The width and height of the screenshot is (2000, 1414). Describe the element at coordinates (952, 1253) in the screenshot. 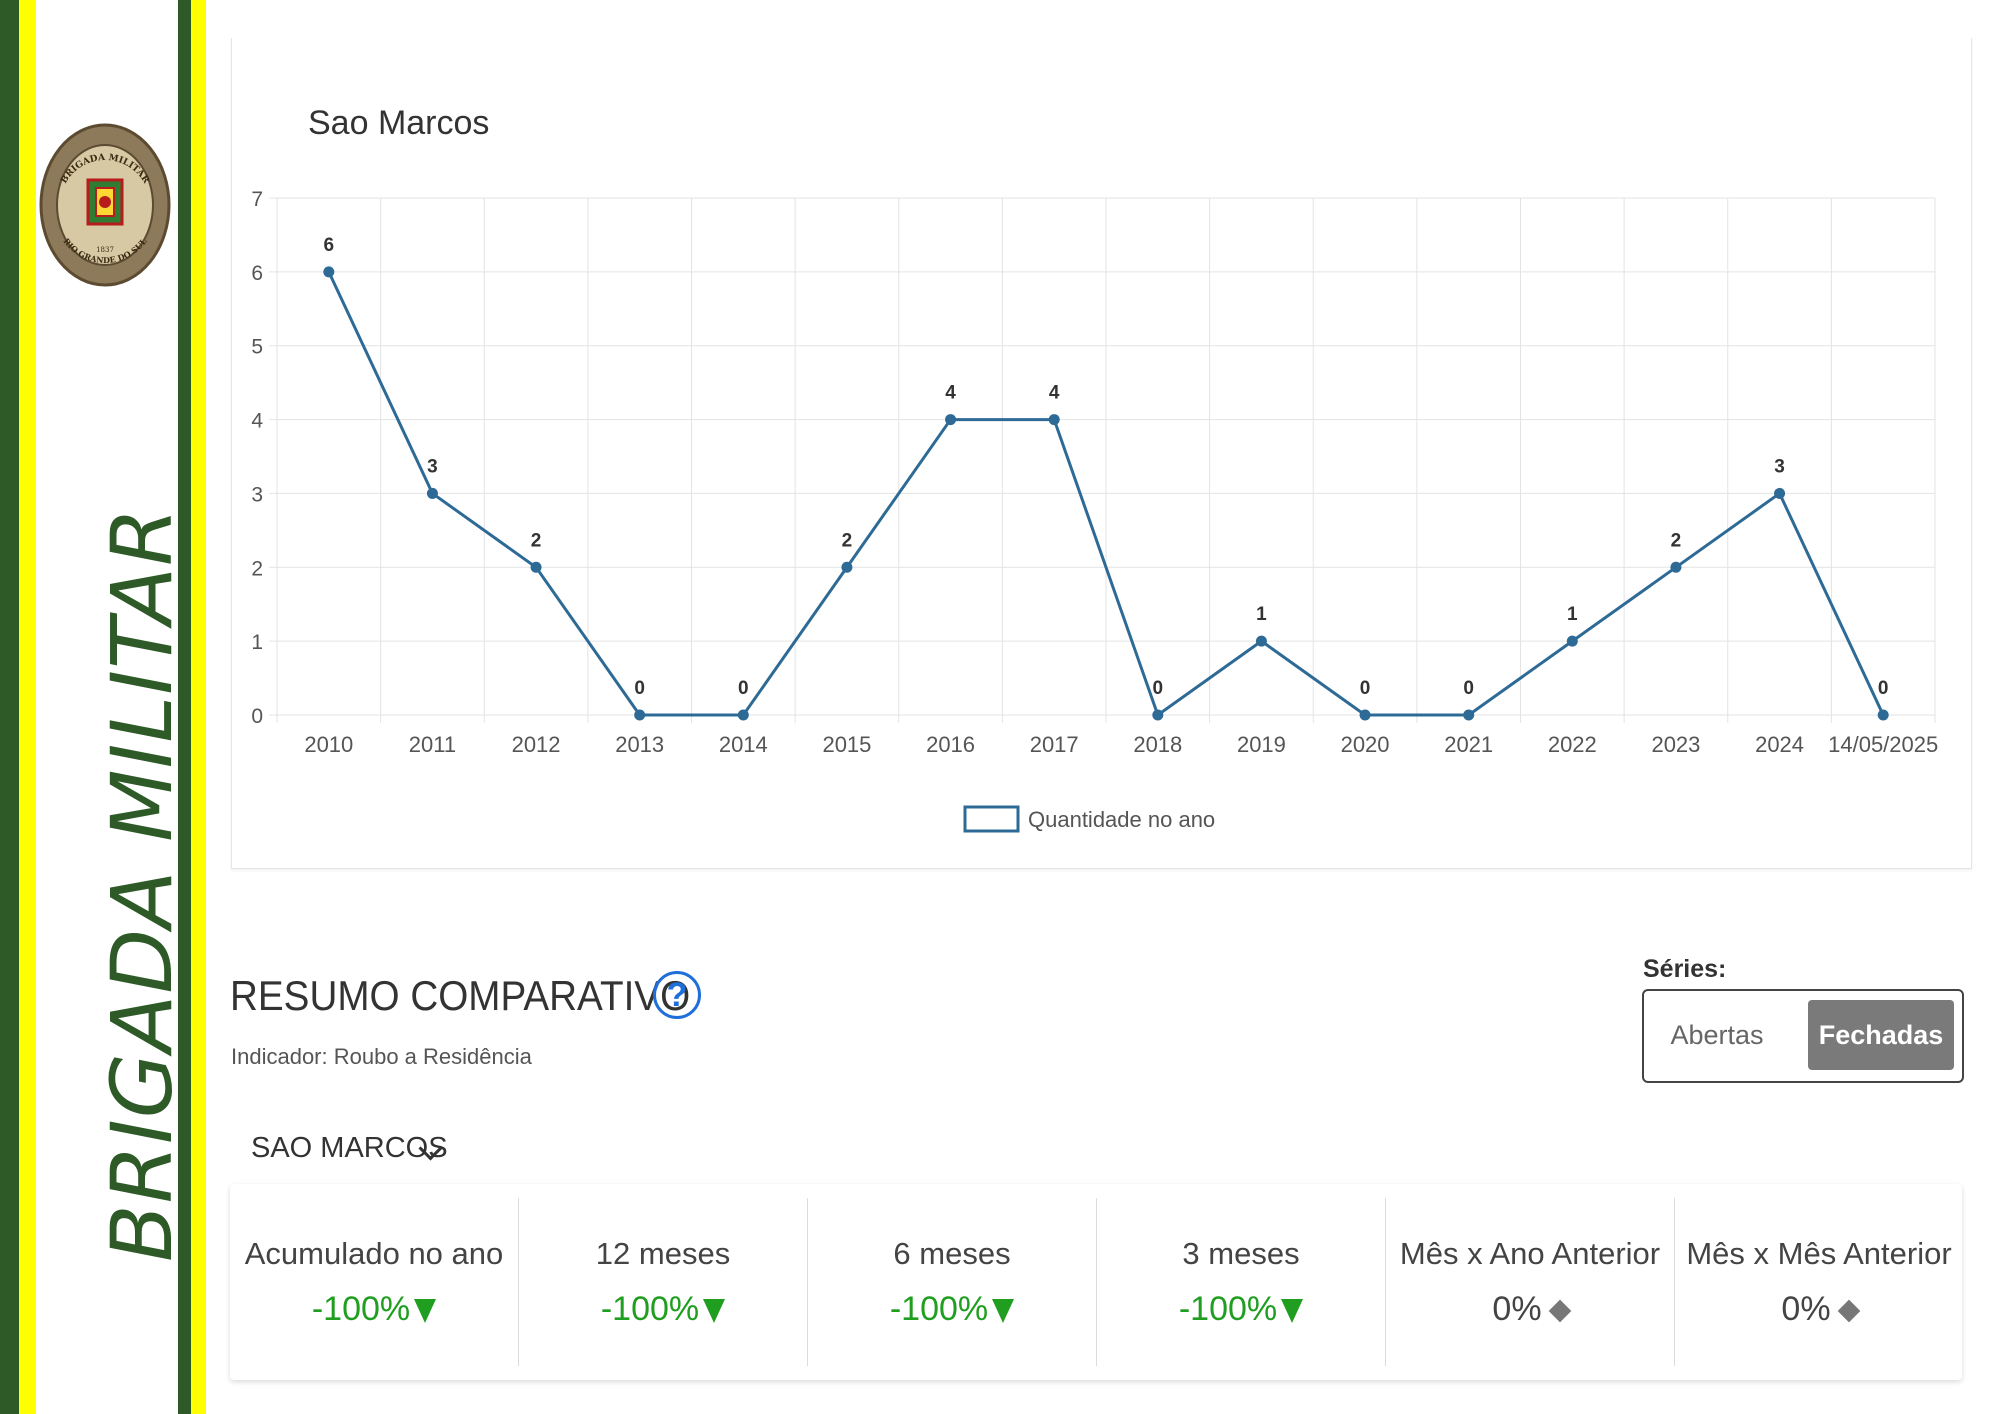

I see `kpi-label: 6 meses` at that location.